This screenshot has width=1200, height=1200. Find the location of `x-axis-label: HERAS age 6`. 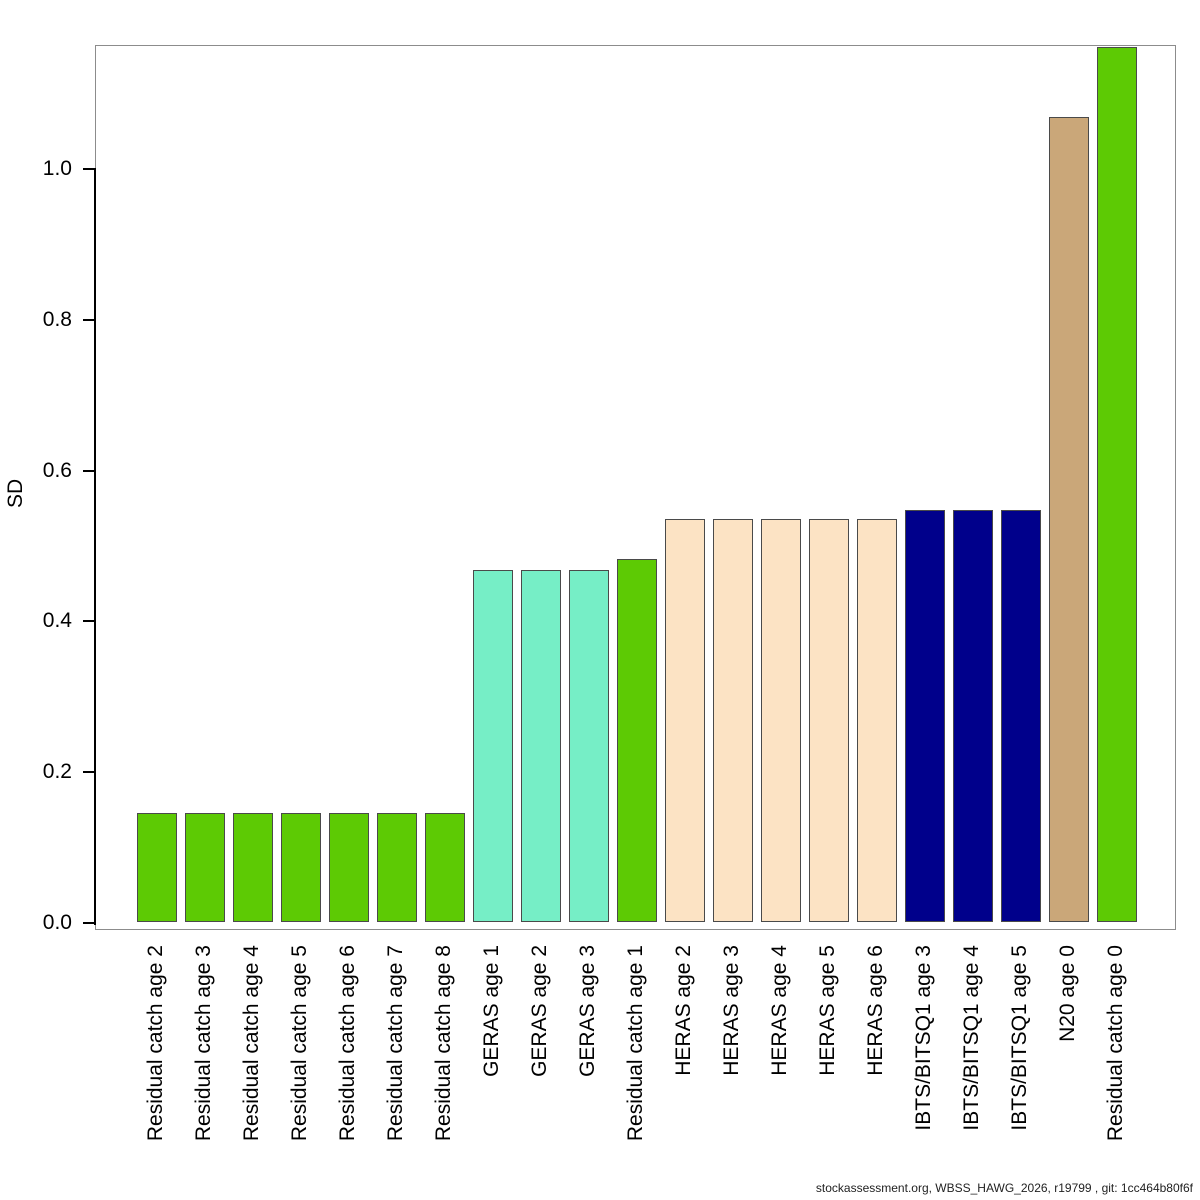

x-axis-label: HERAS age 6 is located at coordinates (875, 1010).